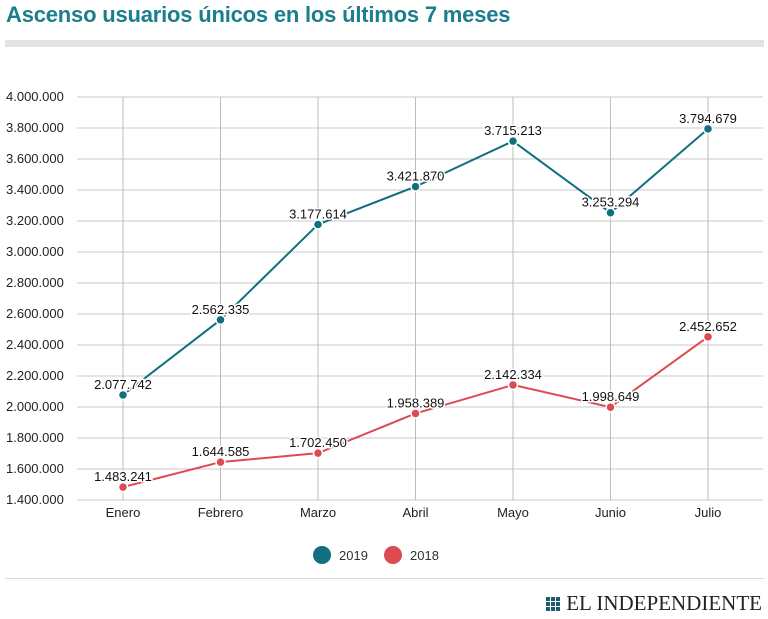  I want to click on data-label-2019: 3.421.870, so click(416, 176).